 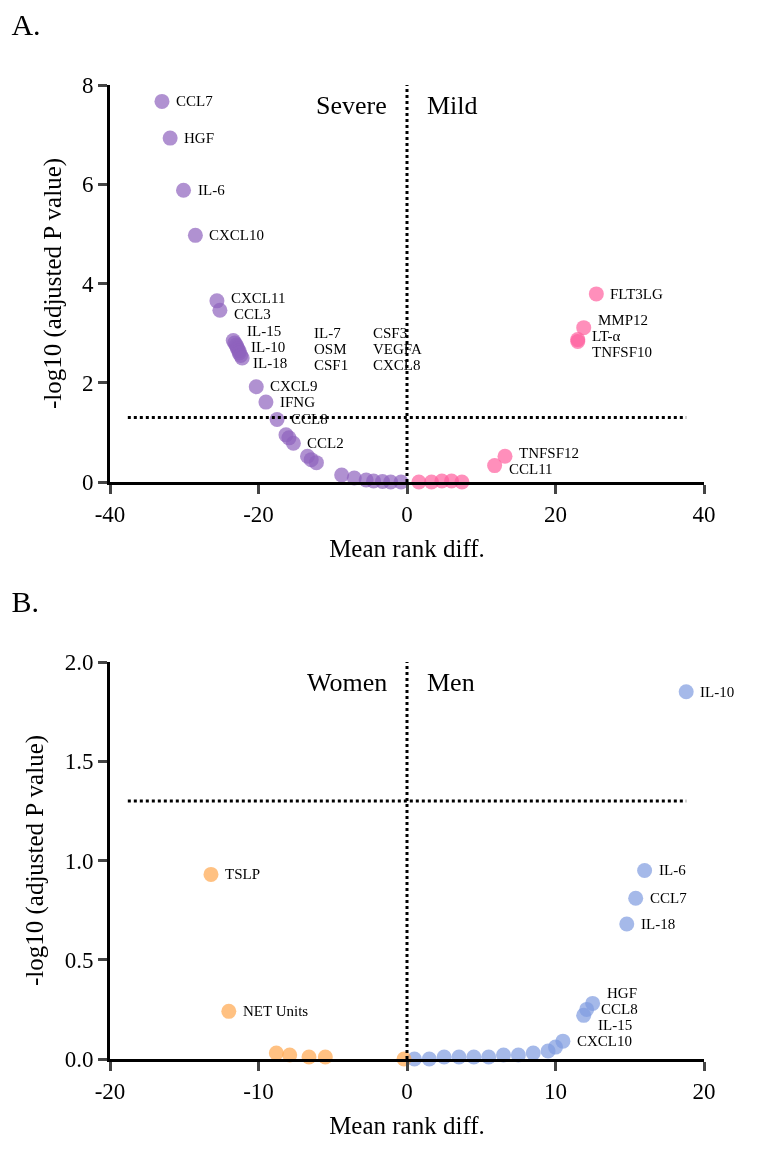 What do you see at coordinates (622, 352) in the screenshot?
I see `annotation: TNFSF10` at bounding box center [622, 352].